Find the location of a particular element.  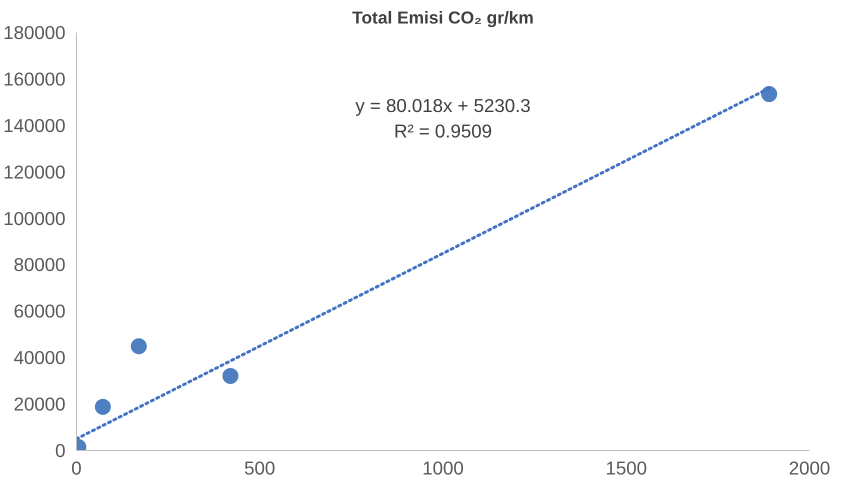

y-tick-label: 120000 is located at coordinates (34, 171).